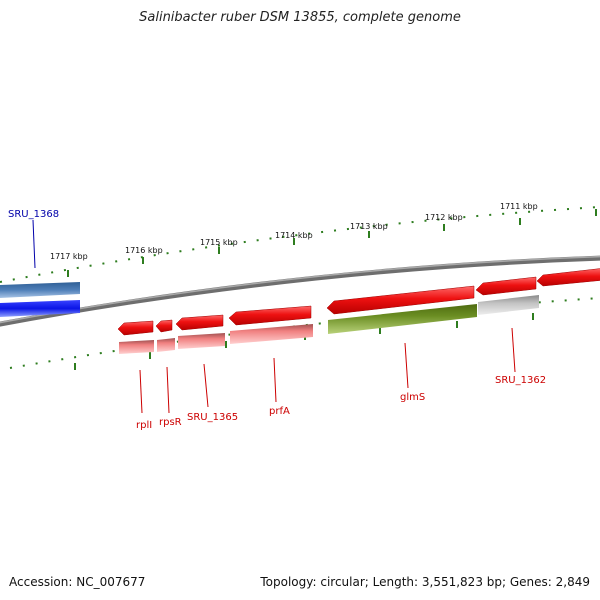 The width and height of the screenshot is (600, 600). Describe the element at coordinates (219, 242) in the screenshot. I see `kbp-label: 1715 kbp` at that location.